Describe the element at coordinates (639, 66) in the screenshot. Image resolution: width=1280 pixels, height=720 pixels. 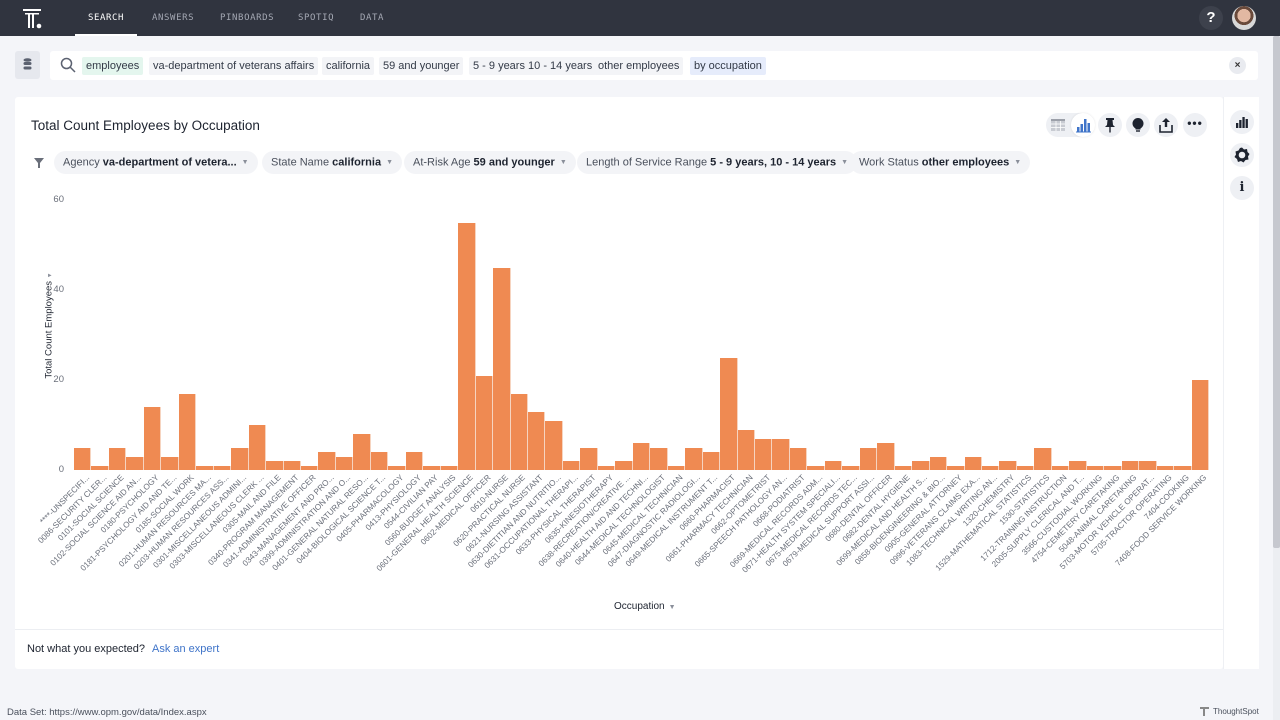
I see `search-token: other employees` at that location.